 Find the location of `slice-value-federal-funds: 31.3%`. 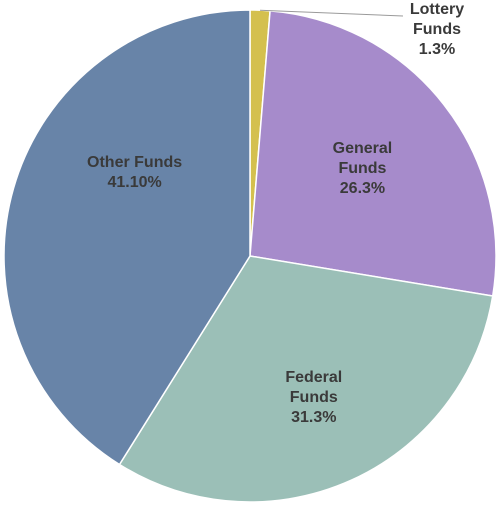

slice-value-federal-funds: 31.3% is located at coordinates (313, 417).